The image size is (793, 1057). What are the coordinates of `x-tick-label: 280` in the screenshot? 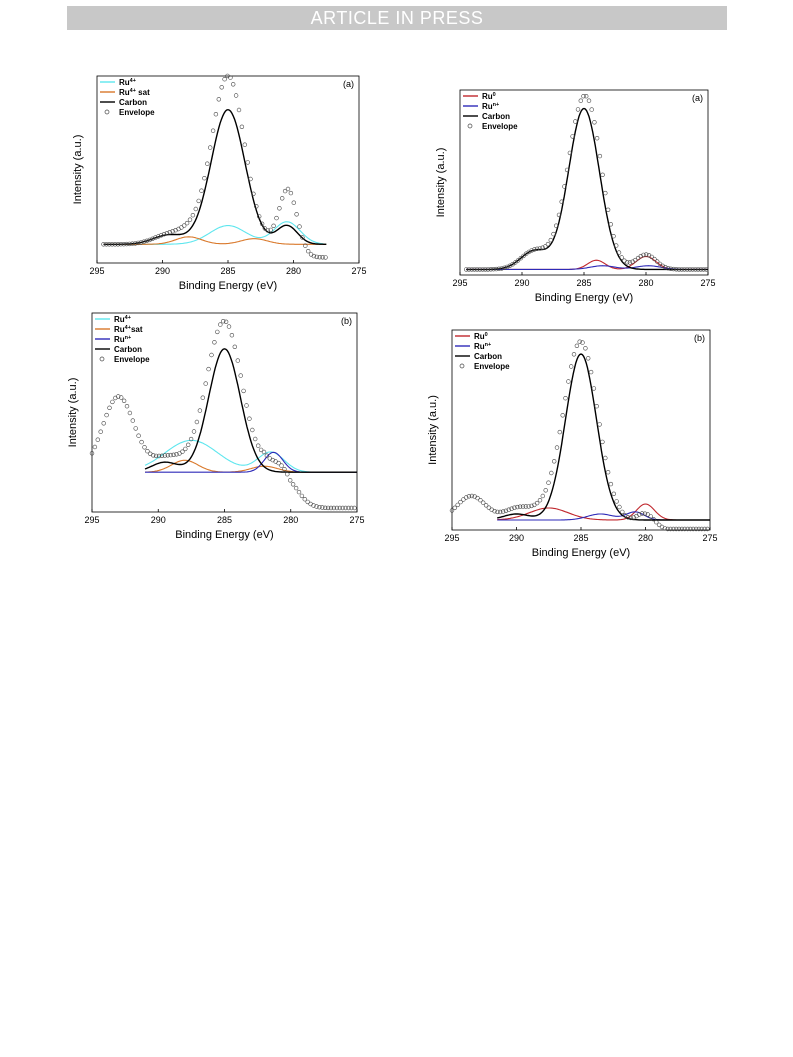 It's located at (645, 283).